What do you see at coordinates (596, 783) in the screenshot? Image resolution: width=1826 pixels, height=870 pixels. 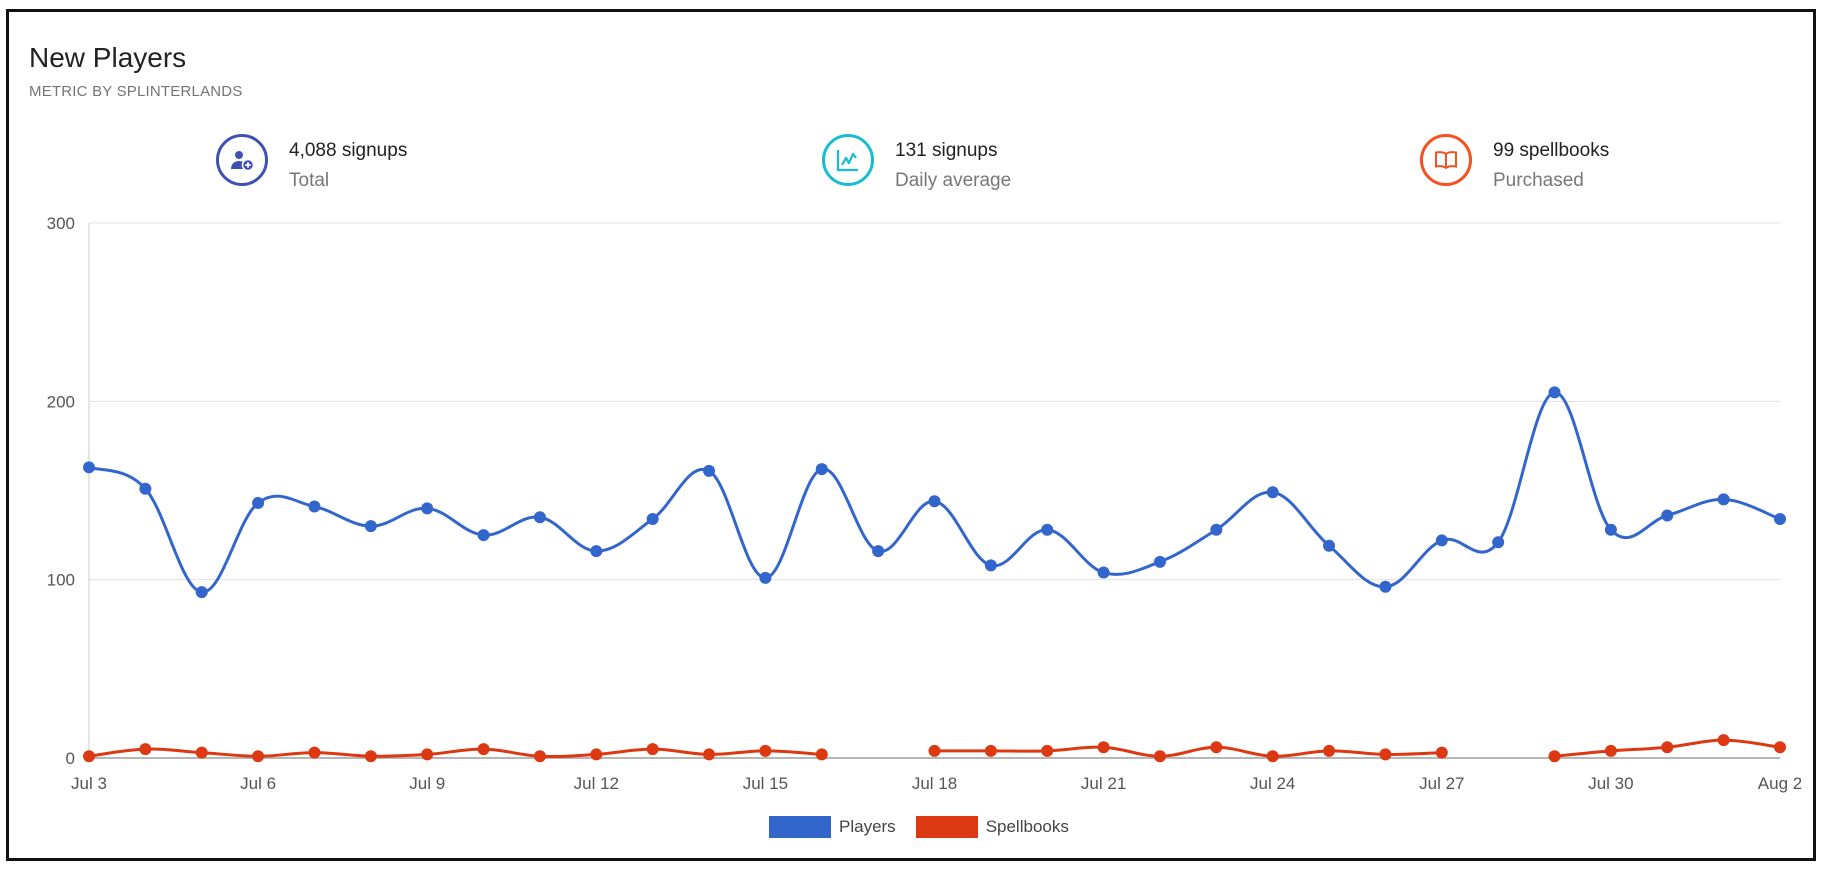 I see `x-tick-label: Jul 12` at bounding box center [596, 783].